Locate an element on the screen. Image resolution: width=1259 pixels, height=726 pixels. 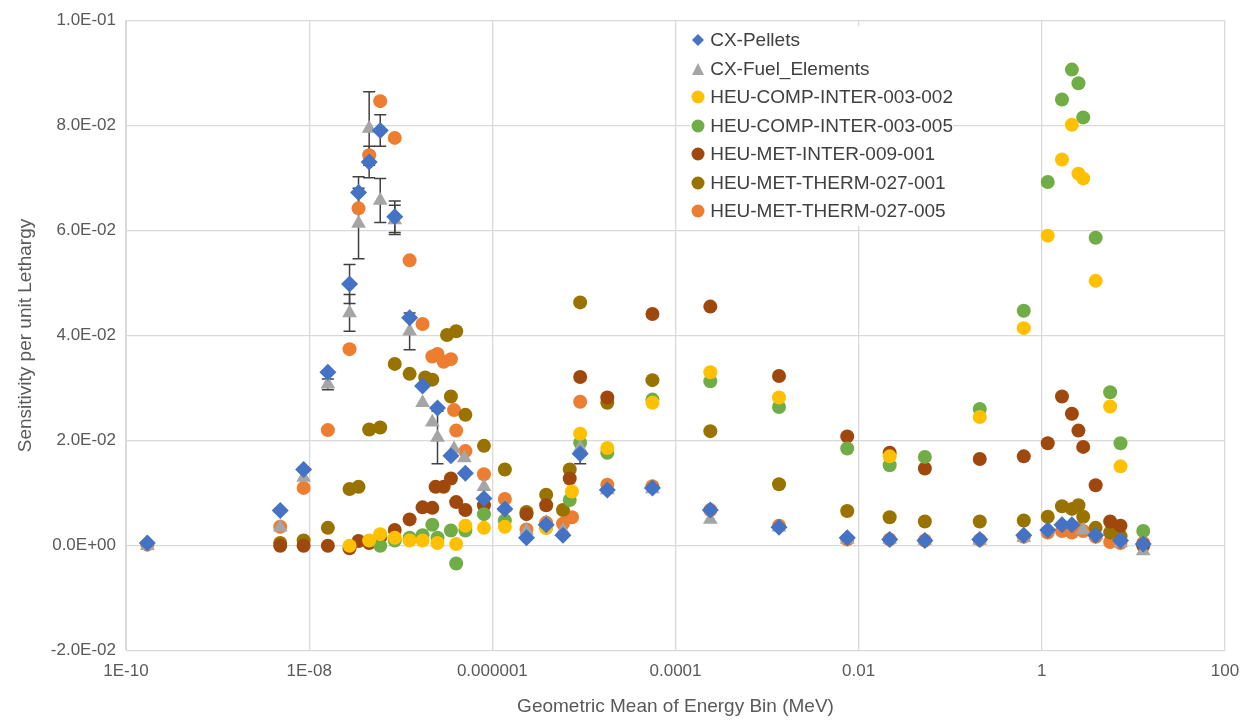
legend-label: HEU-COMP-INTER-003-002 is located at coordinates (831, 97).